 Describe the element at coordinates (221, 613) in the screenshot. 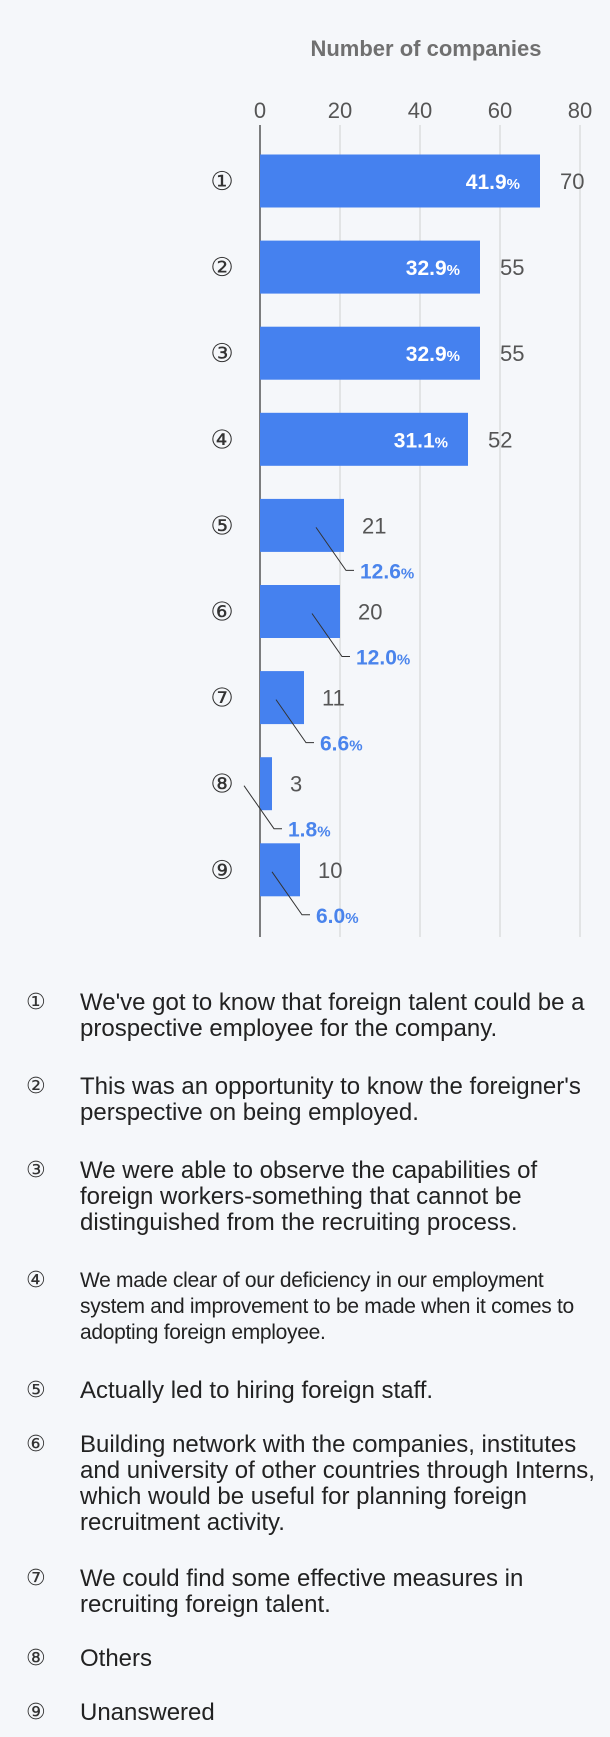

I see `category-label: ⑥` at that location.